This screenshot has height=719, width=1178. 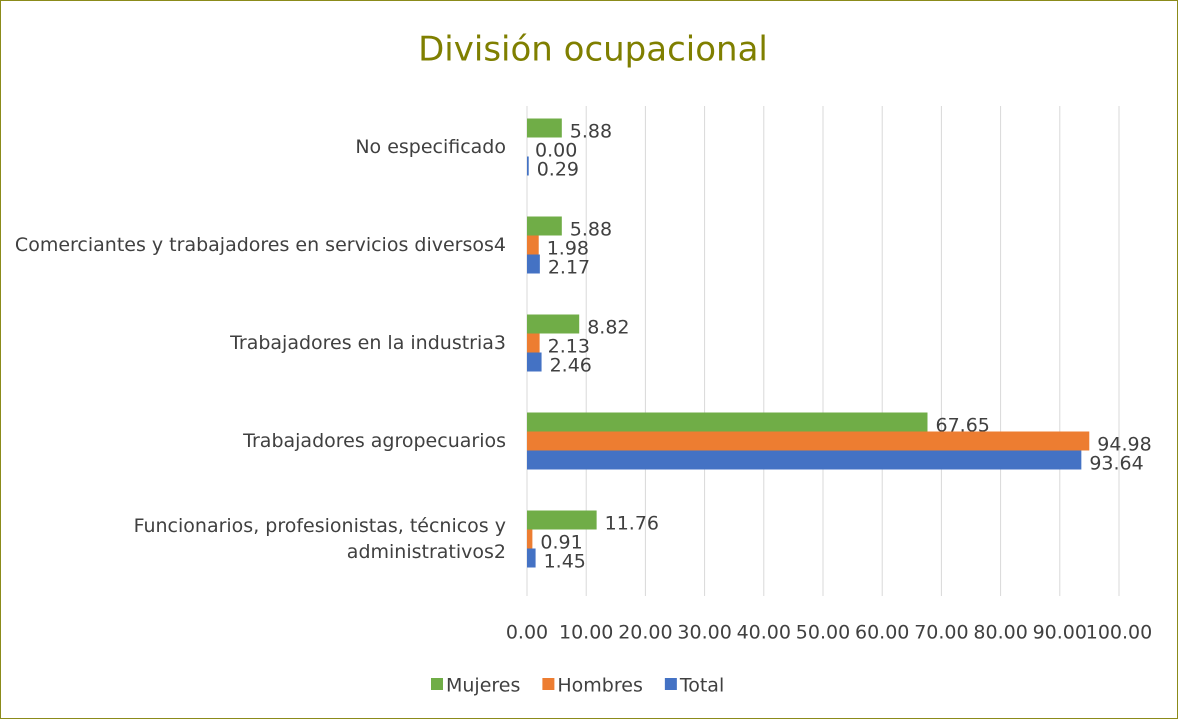 What do you see at coordinates (941, 633) in the screenshot?
I see `x-tick-label: 70.00` at bounding box center [941, 633].